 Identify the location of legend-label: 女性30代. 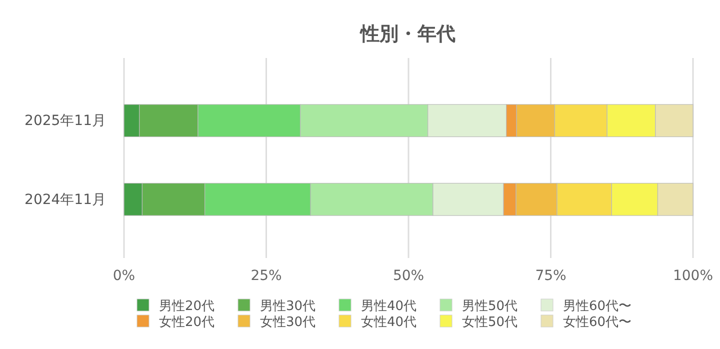
(288, 322).